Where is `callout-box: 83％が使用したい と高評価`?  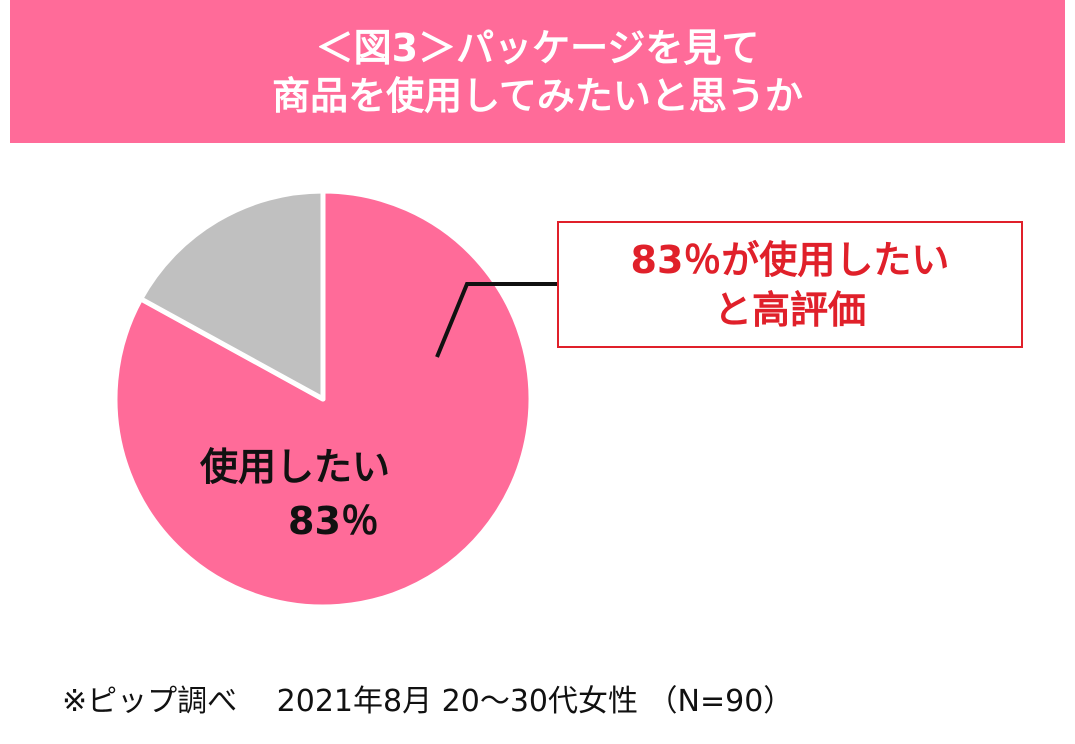
callout-box: 83％が使用したい と高評価 is located at coordinates (790, 284).